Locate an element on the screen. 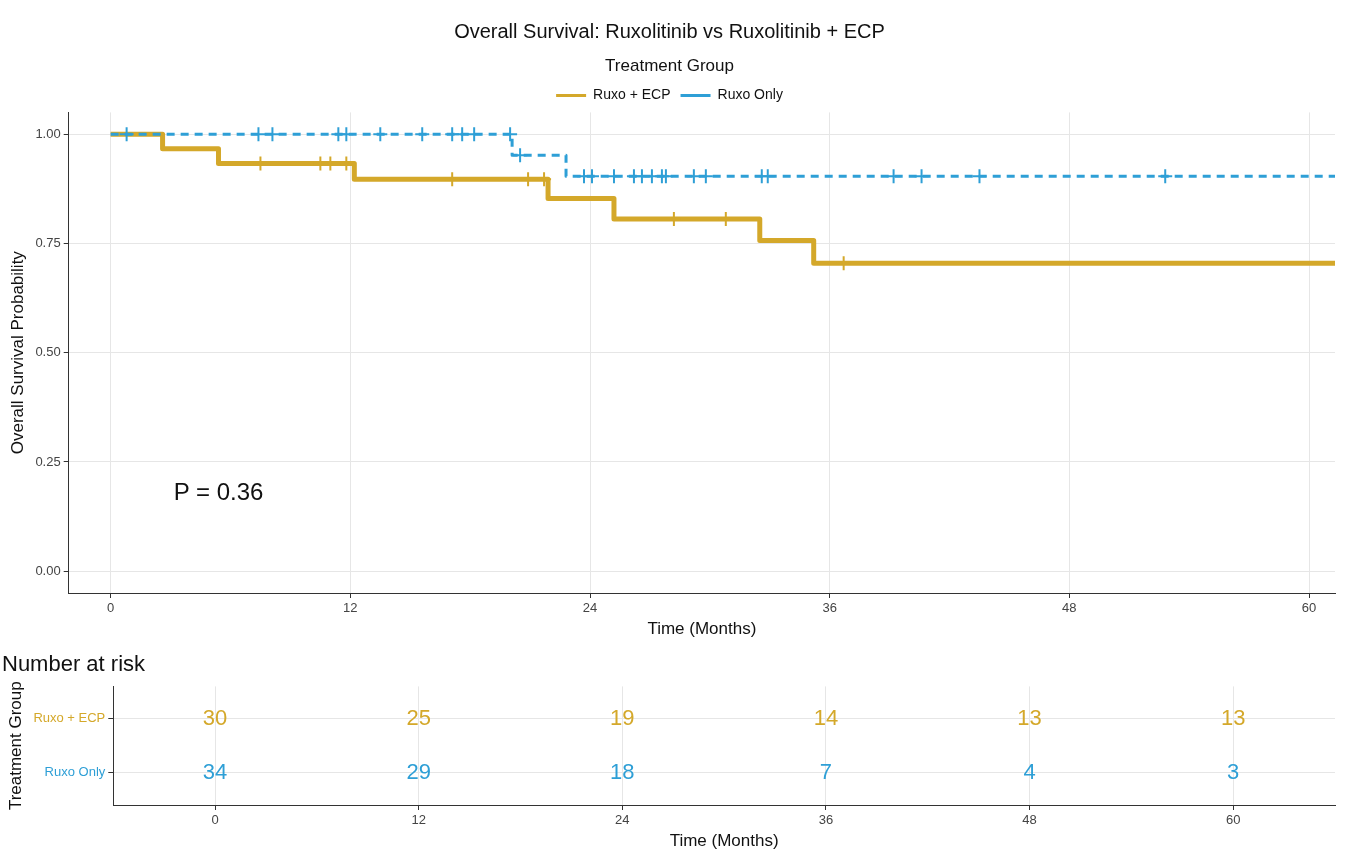 The image size is (1355, 852). y-tick-label: 0.50 is located at coordinates (48, 352).